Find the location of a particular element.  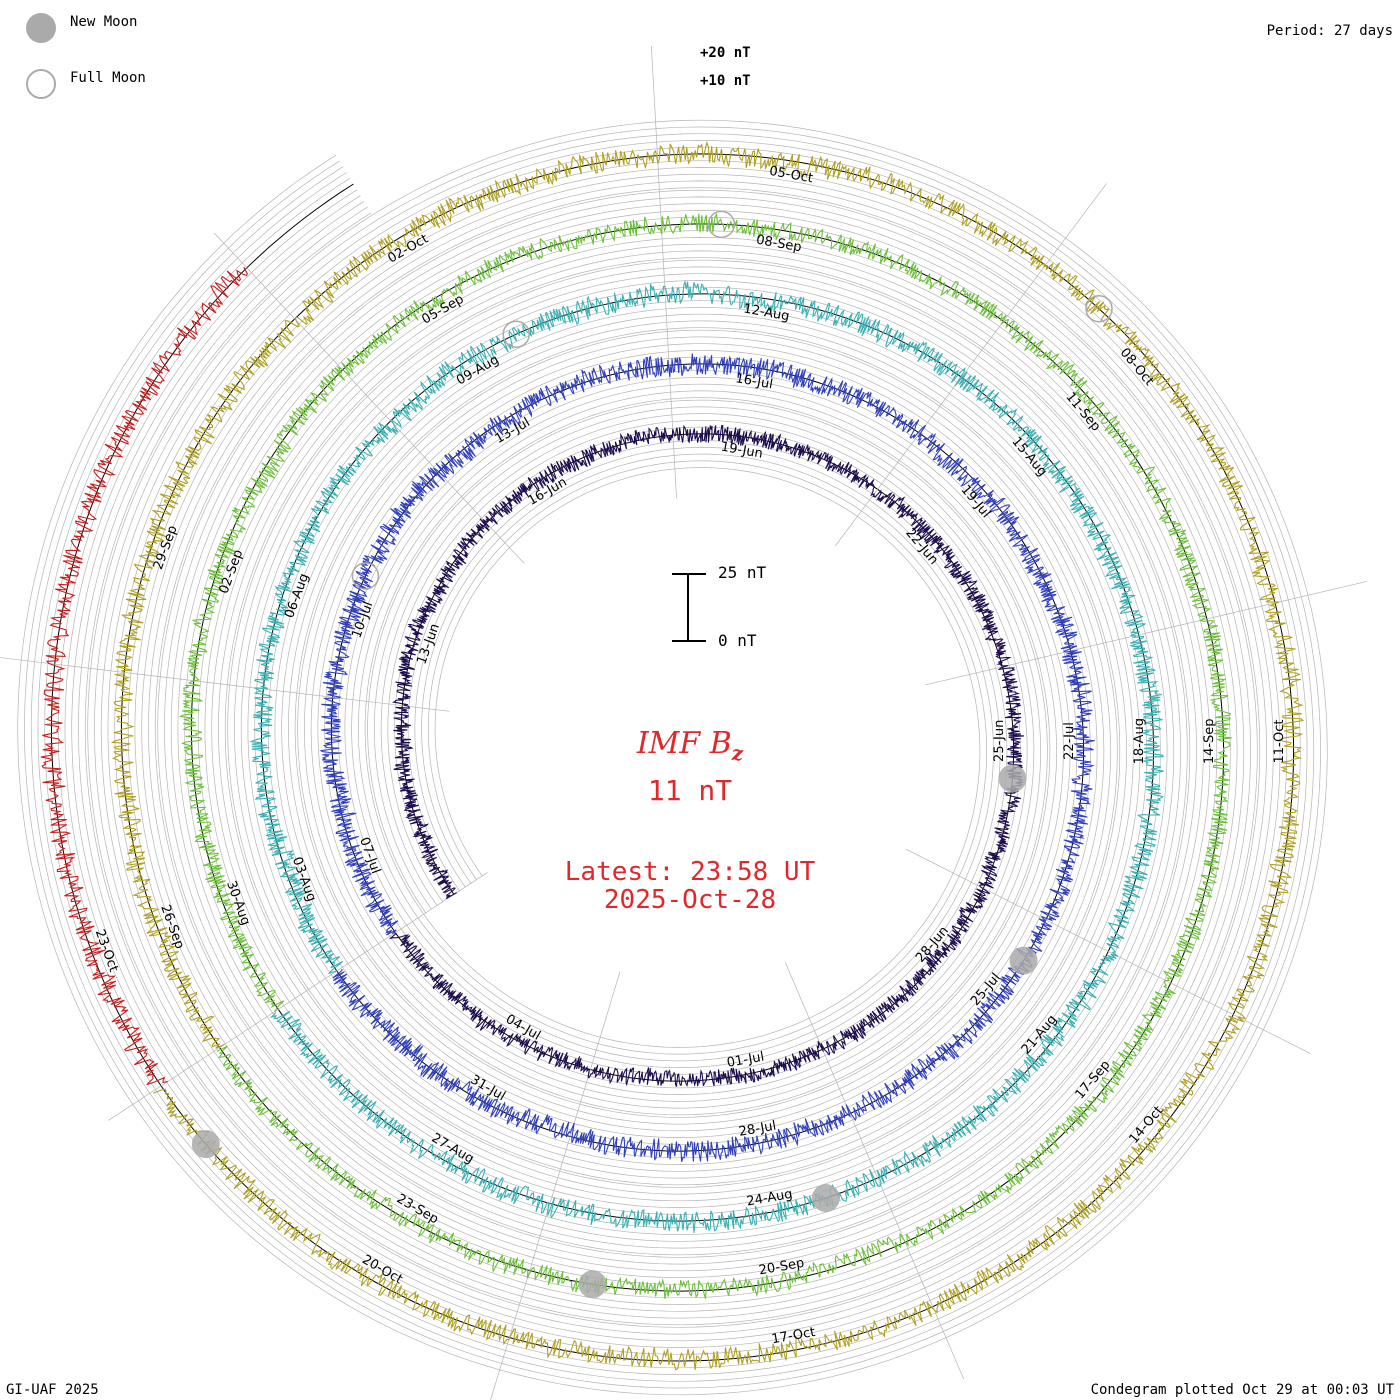

date-label: 13-Jun is located at coordinates (428, 644).